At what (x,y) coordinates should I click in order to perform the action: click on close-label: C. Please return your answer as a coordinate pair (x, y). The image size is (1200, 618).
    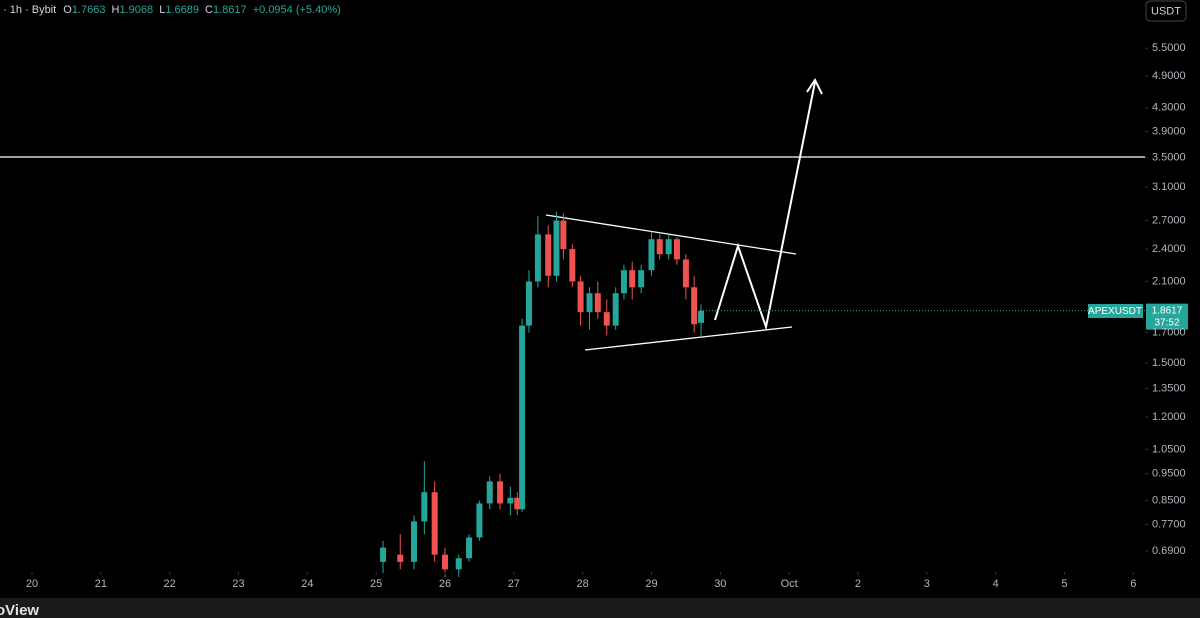
    Looking at the image, I should click on (209, 10).